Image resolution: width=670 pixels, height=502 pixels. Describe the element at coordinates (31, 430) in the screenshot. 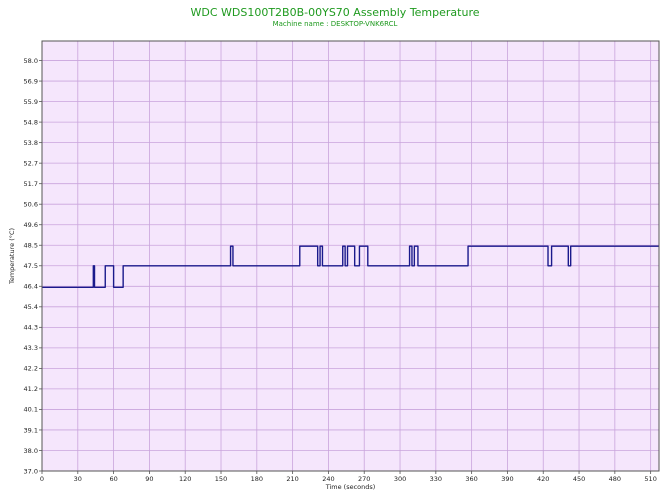

I see `y-tick-label: 39.1` at that location.